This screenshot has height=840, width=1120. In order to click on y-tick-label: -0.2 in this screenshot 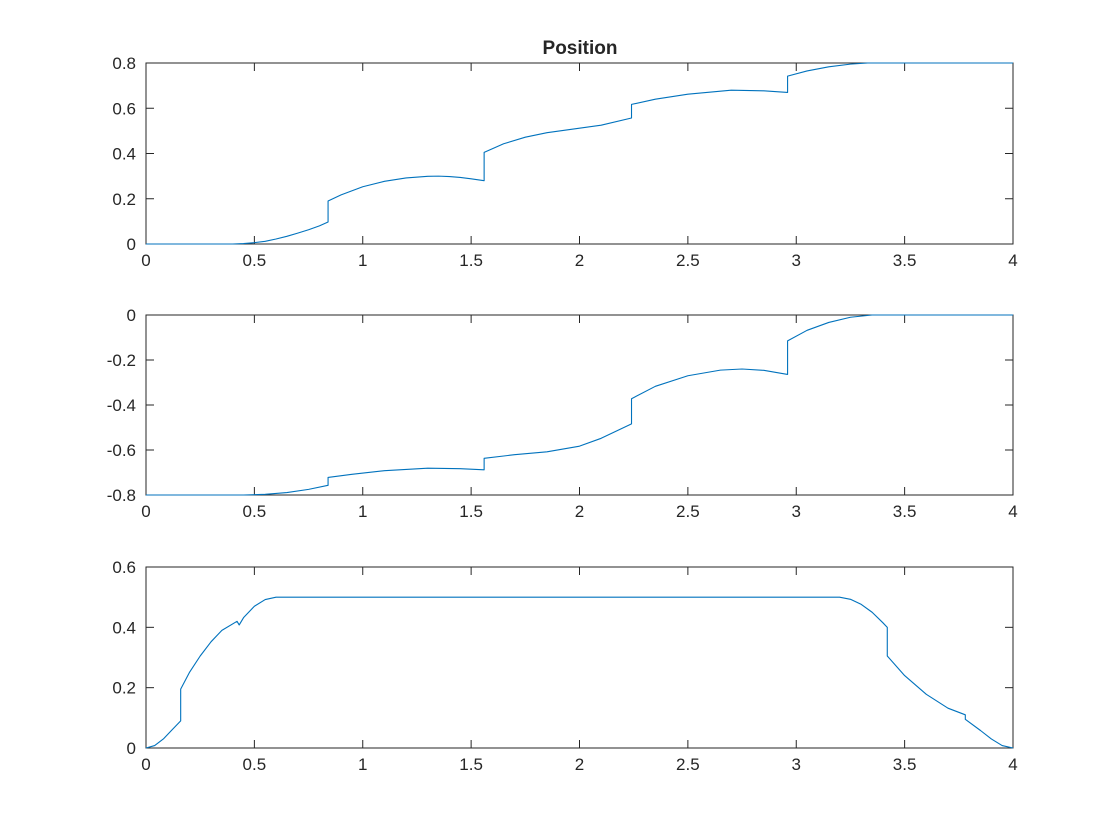, I will do `click(121, 360)`.